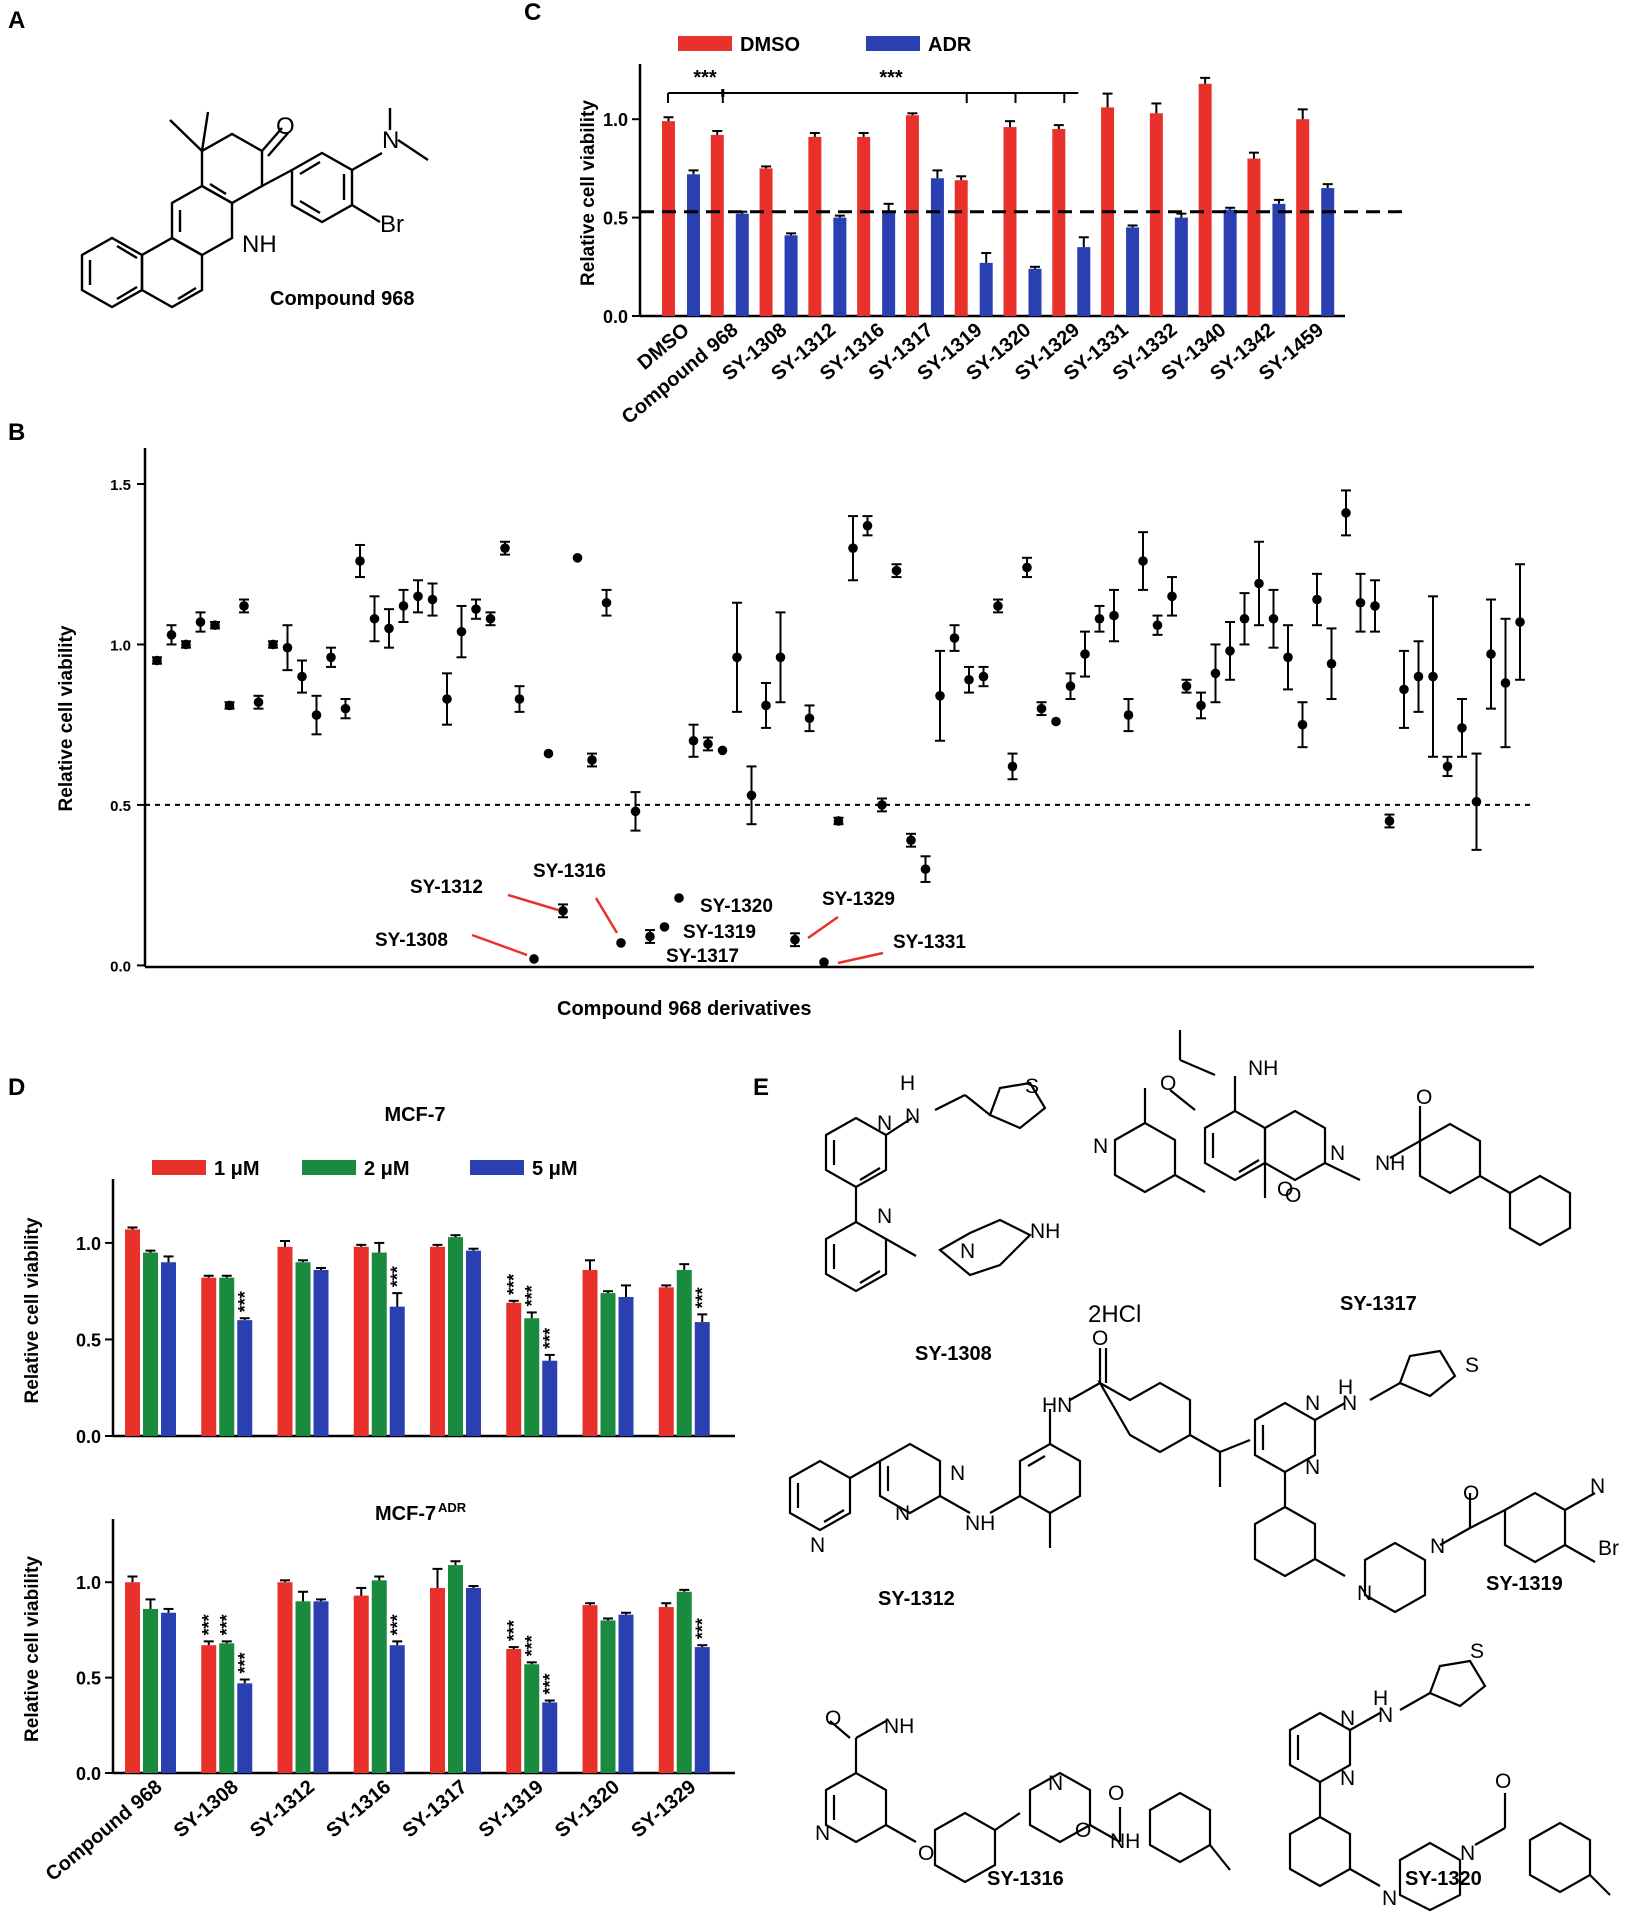 The width and height of the screenshot is (1646, 1919). I want to click on category-label: SY-1317, so click(435, 1809).